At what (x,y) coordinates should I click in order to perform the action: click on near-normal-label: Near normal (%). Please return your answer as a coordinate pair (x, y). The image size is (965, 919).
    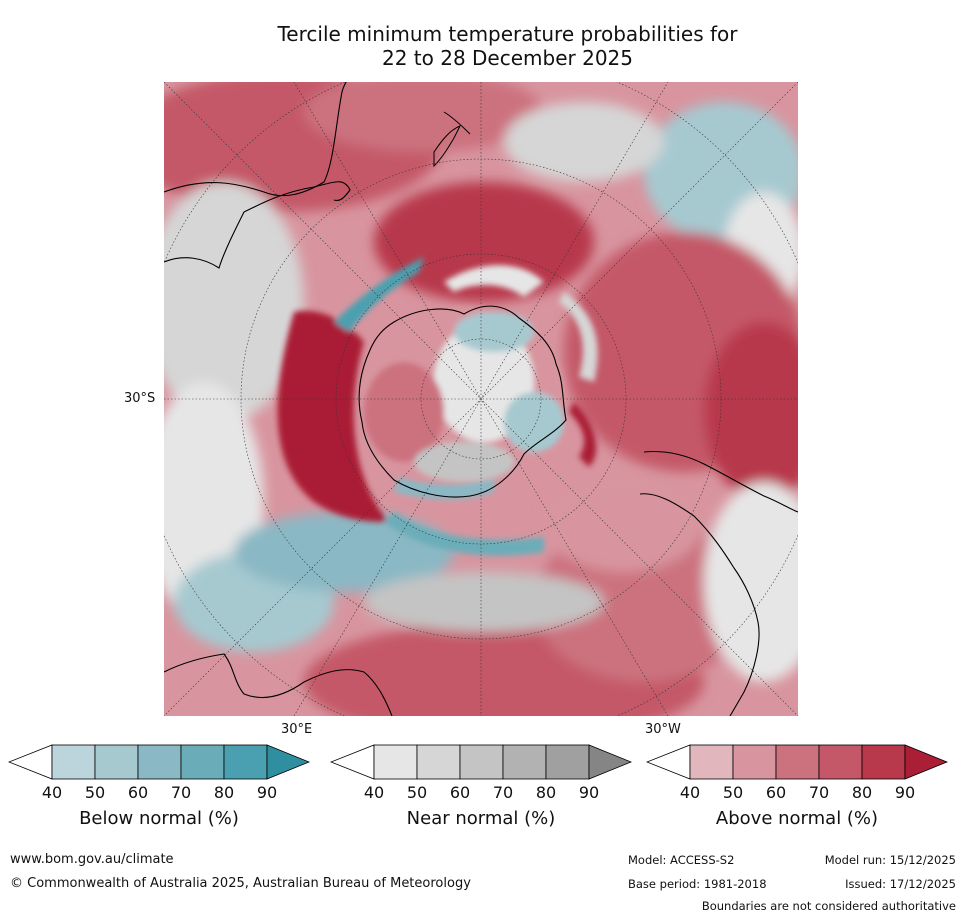
    Looking at the image, I should click on (481, 818).